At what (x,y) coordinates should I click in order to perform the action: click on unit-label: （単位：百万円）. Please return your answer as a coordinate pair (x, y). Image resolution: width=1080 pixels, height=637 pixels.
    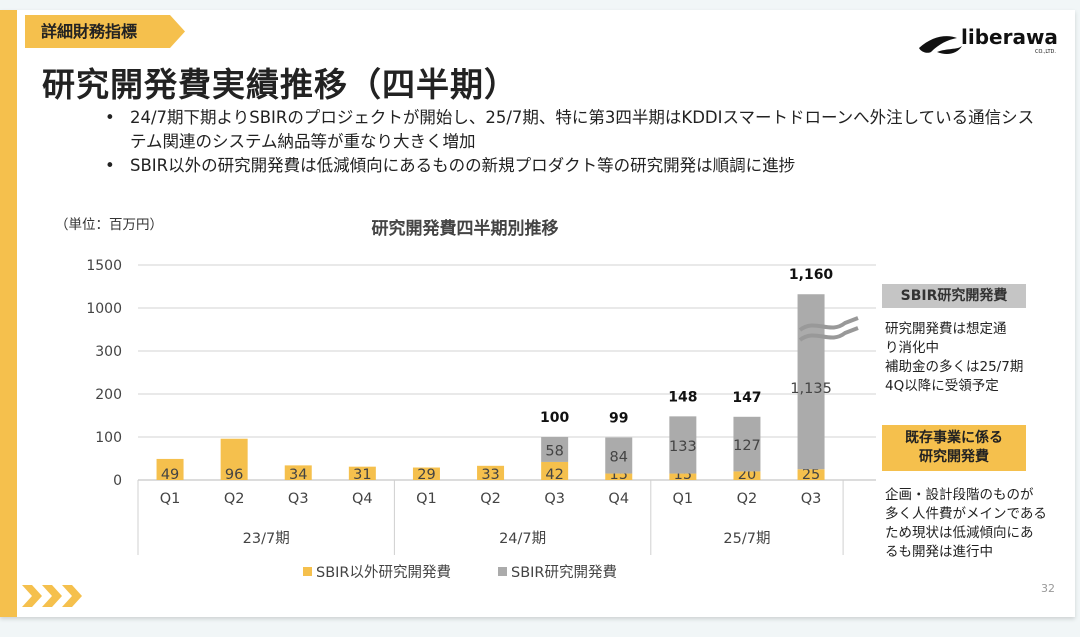
    Looking at the image, I should click on (109, 225).